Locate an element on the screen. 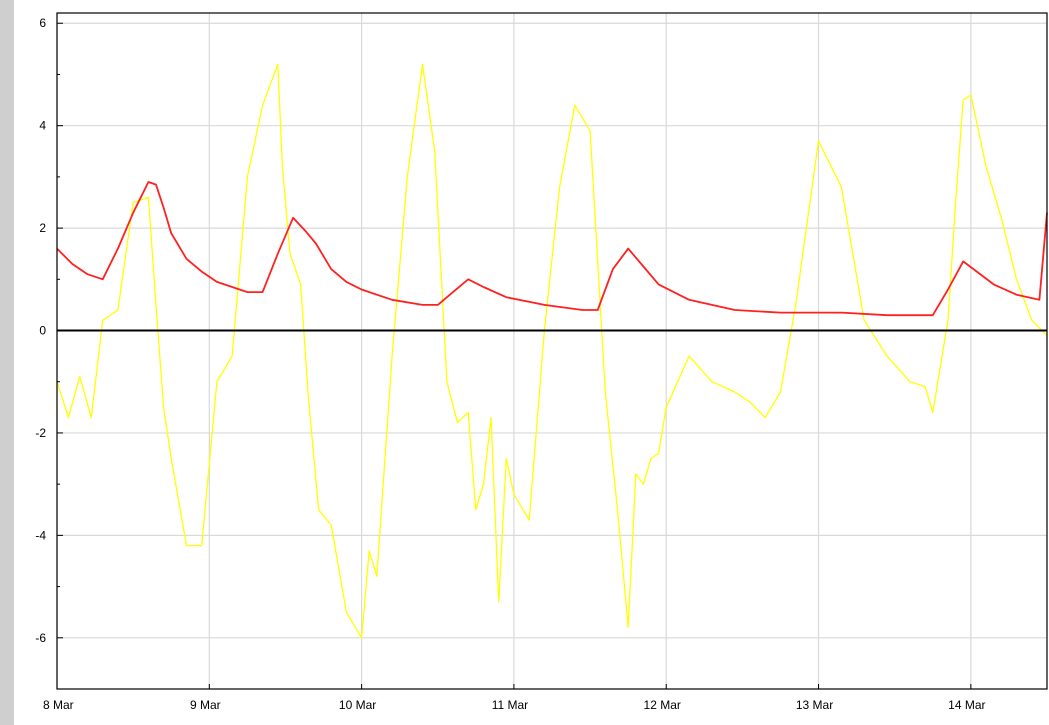 The image size is (1049, 725). y-tick-label: 0 is located at coordinates (42, 331).